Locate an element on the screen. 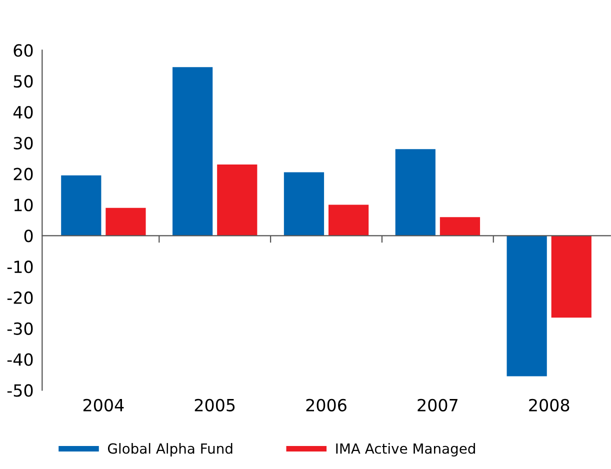 The height and width of the screenshot is (469, 611). y-tick-label: -30 is located at coordinates (20, 328).